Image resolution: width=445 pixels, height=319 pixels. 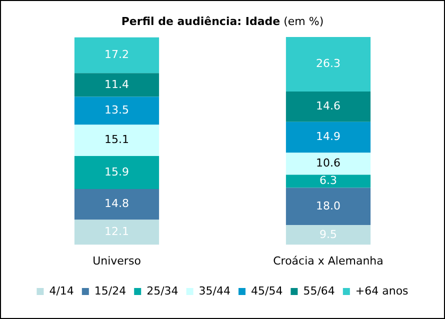 I want to click on data-label: 6.3, so click(x=328, y=181).